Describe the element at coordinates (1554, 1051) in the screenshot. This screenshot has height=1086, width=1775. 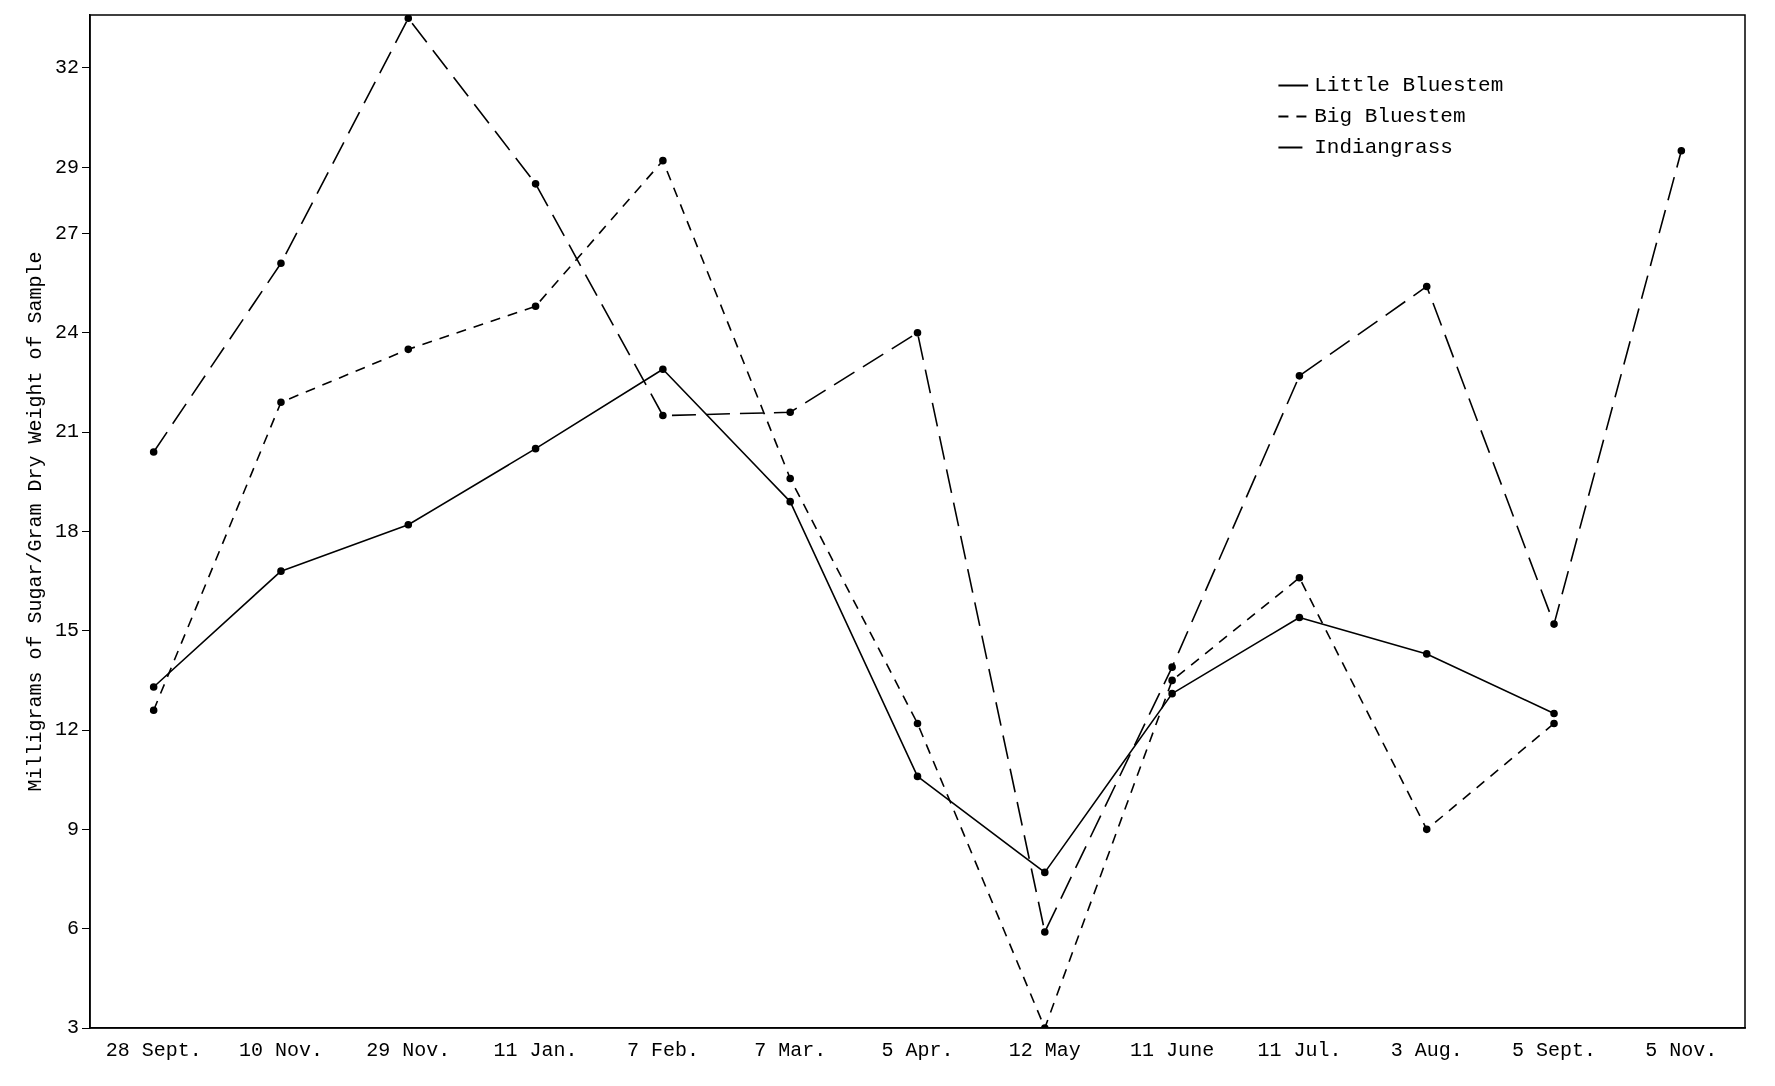
I see `x-tick-label: 5 Sept.` at that location.